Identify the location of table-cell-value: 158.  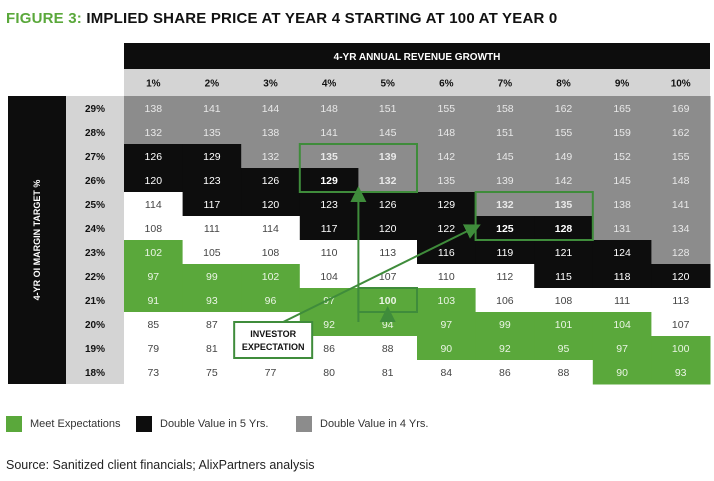
(505, 109).